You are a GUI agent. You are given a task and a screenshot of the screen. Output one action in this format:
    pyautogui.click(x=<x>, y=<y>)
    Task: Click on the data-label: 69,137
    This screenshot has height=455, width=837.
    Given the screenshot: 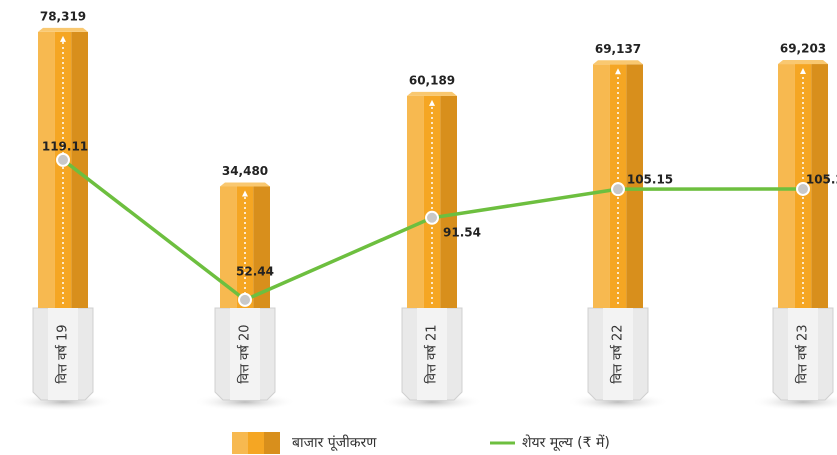 What is the action you would take?
    pyautogui.click(x=618, y=49)
    